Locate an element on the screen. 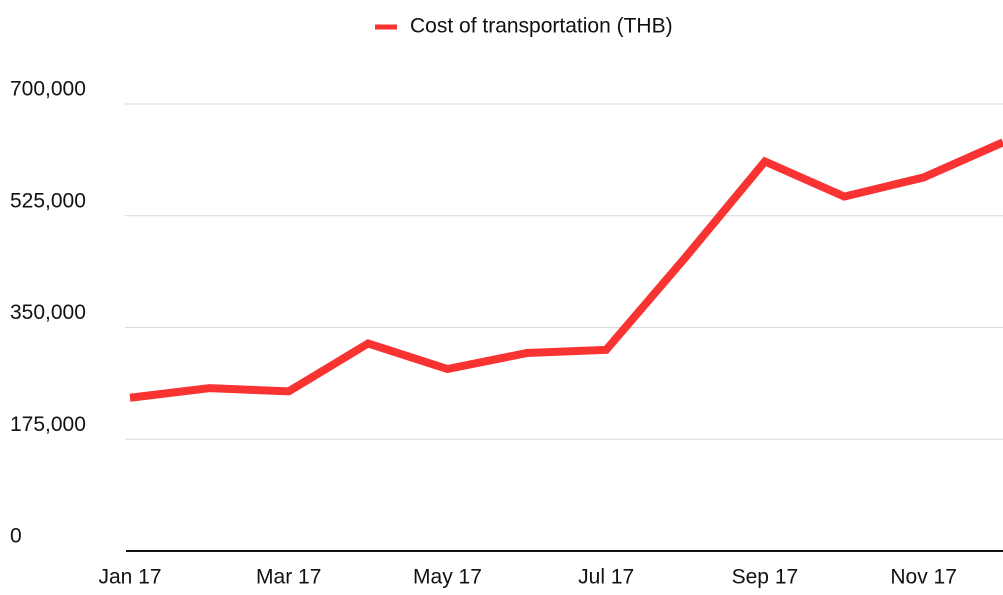 The height and width of the screenshot is (595, 1003). x-tick-label: May 17 is located at coordinates (447, 577).